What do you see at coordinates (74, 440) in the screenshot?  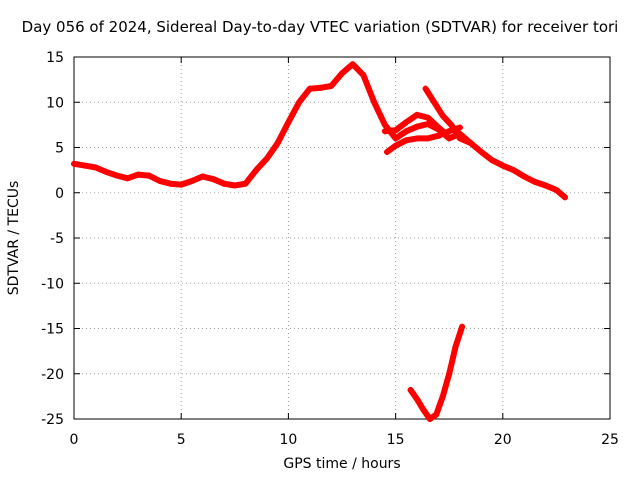 I see `x-tick-label: 0` at bounding box center [74, 440].